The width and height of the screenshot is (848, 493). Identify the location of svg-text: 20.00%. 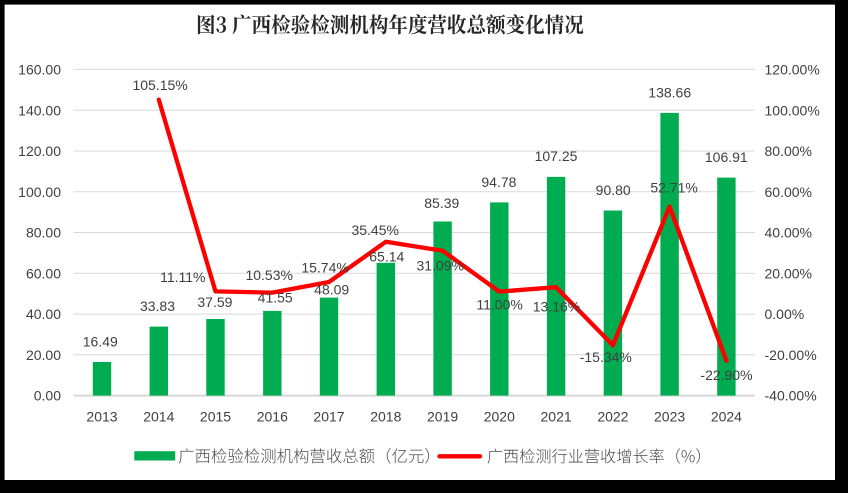
(788, 273).